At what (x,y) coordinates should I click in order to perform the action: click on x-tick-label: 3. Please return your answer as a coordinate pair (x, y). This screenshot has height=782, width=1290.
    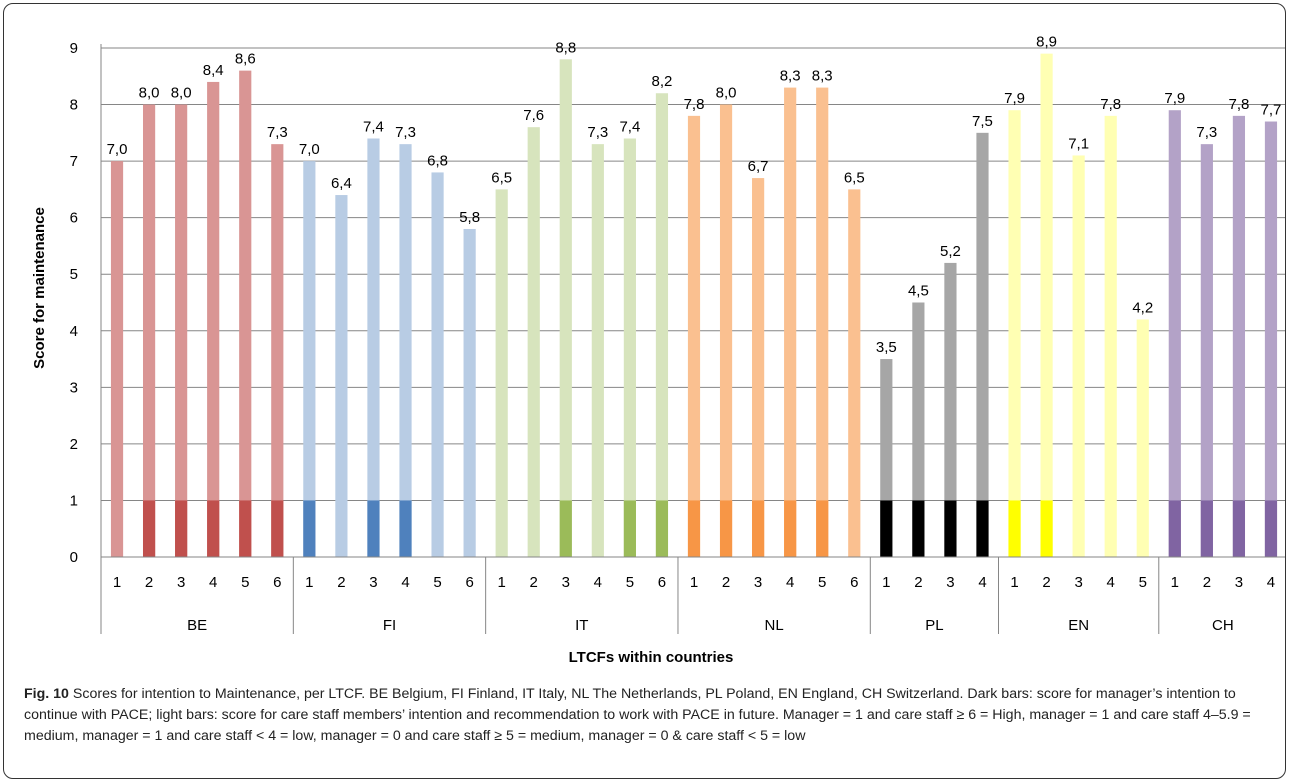
    Looking at the image, I should click on (373, 582).